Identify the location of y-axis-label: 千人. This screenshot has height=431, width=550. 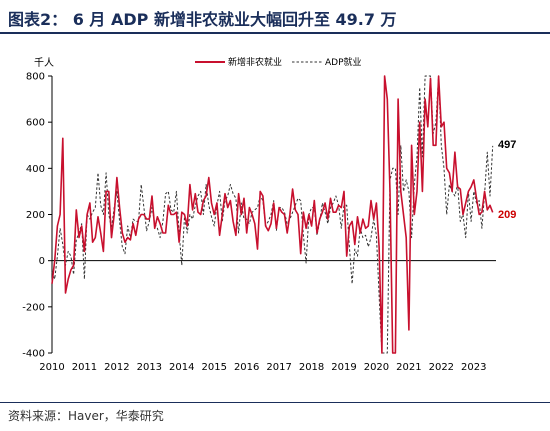
(44, 63).